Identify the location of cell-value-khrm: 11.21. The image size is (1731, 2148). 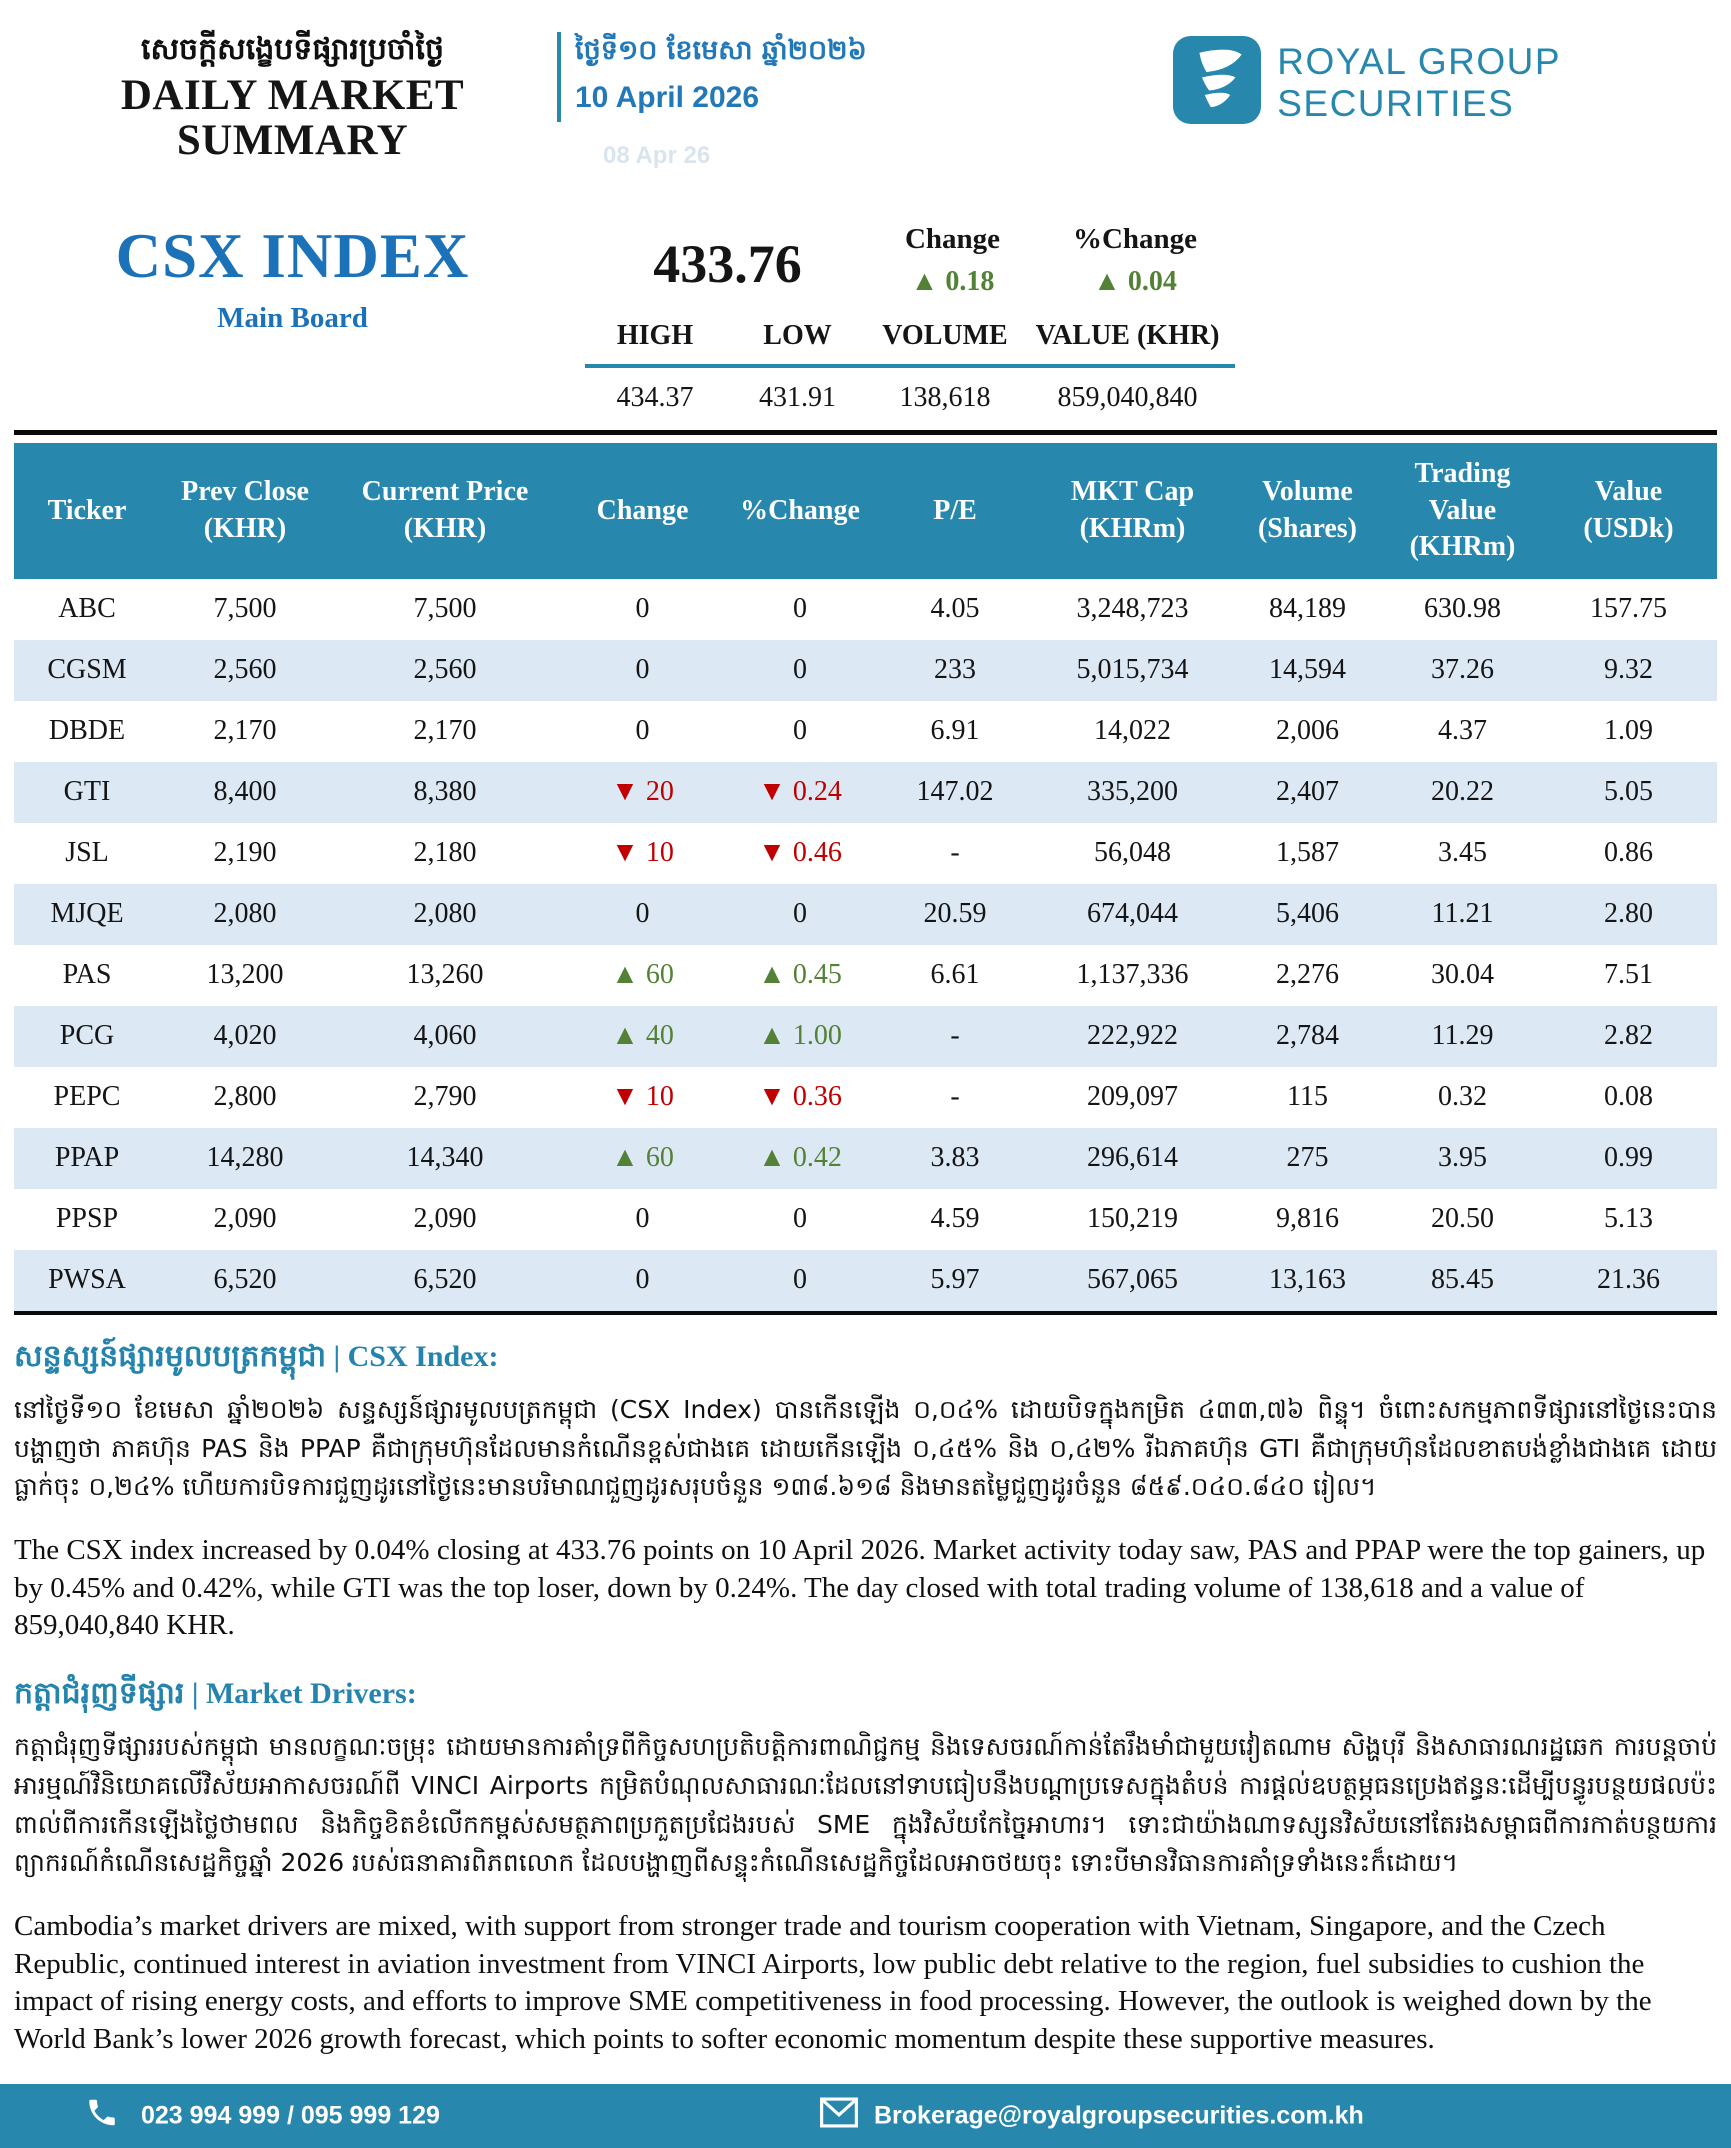
(1462, 914).